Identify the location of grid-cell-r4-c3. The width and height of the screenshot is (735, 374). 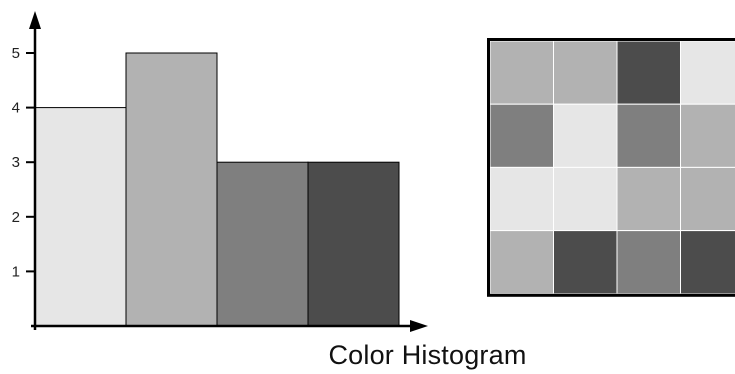
(648, 262).